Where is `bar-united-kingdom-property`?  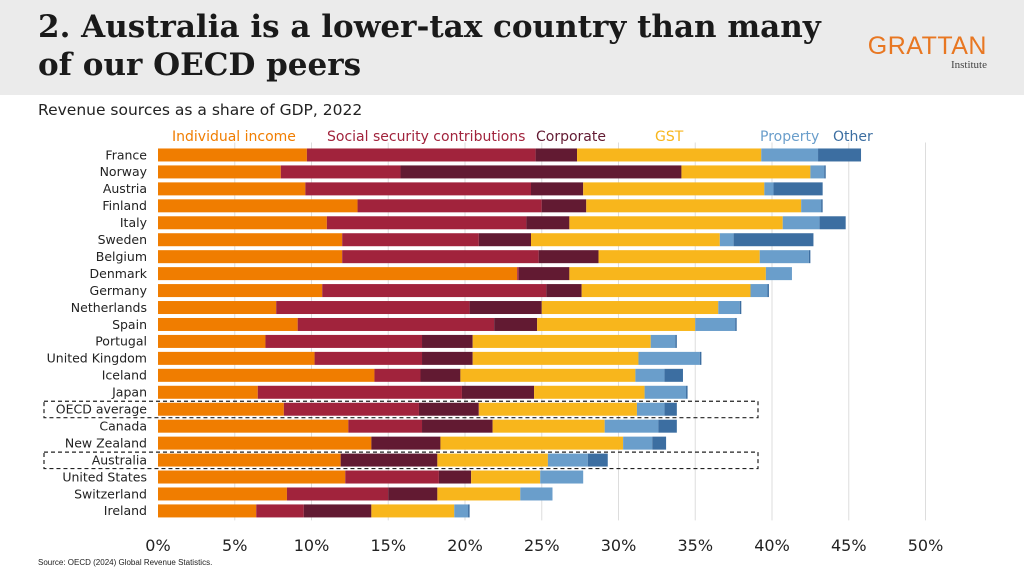
bar-united-kingdom-property is located at coordinates (669, 358).